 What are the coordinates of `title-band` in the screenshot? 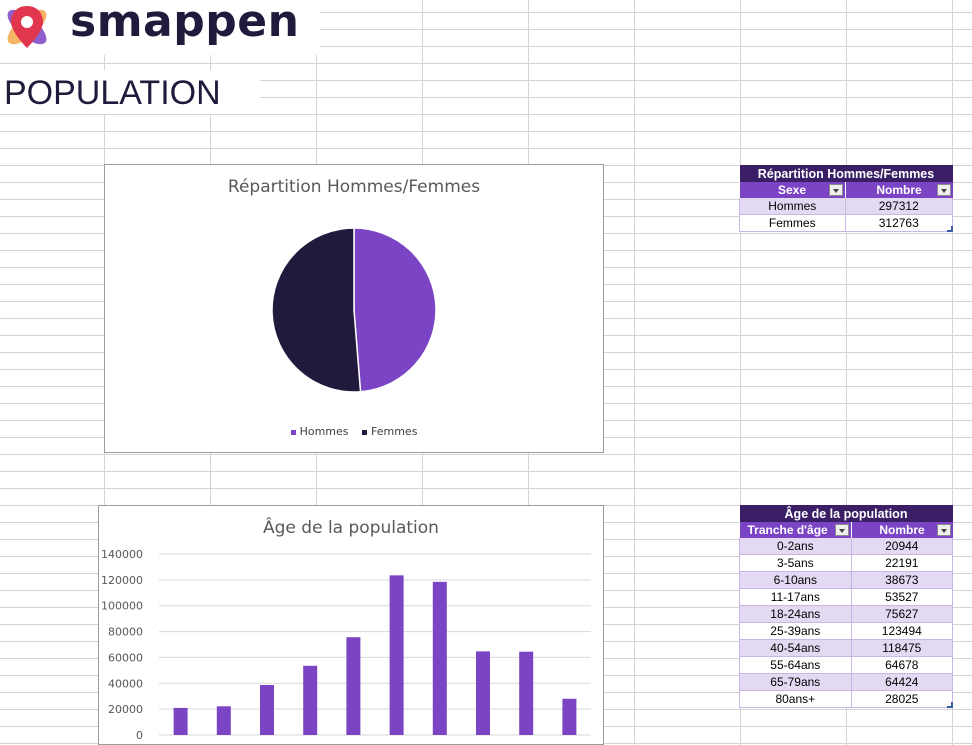 It's located at (130, 92).